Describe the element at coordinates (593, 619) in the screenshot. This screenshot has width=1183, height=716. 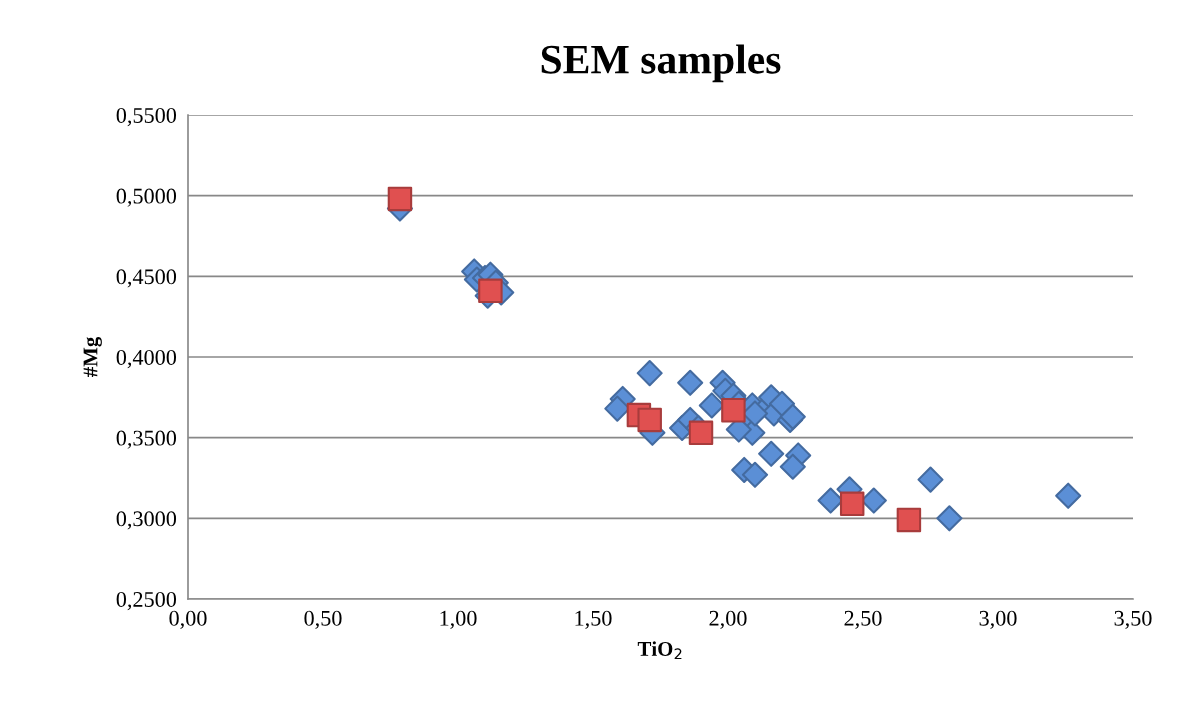
I see `x-tick-label: 1,50` at that location.